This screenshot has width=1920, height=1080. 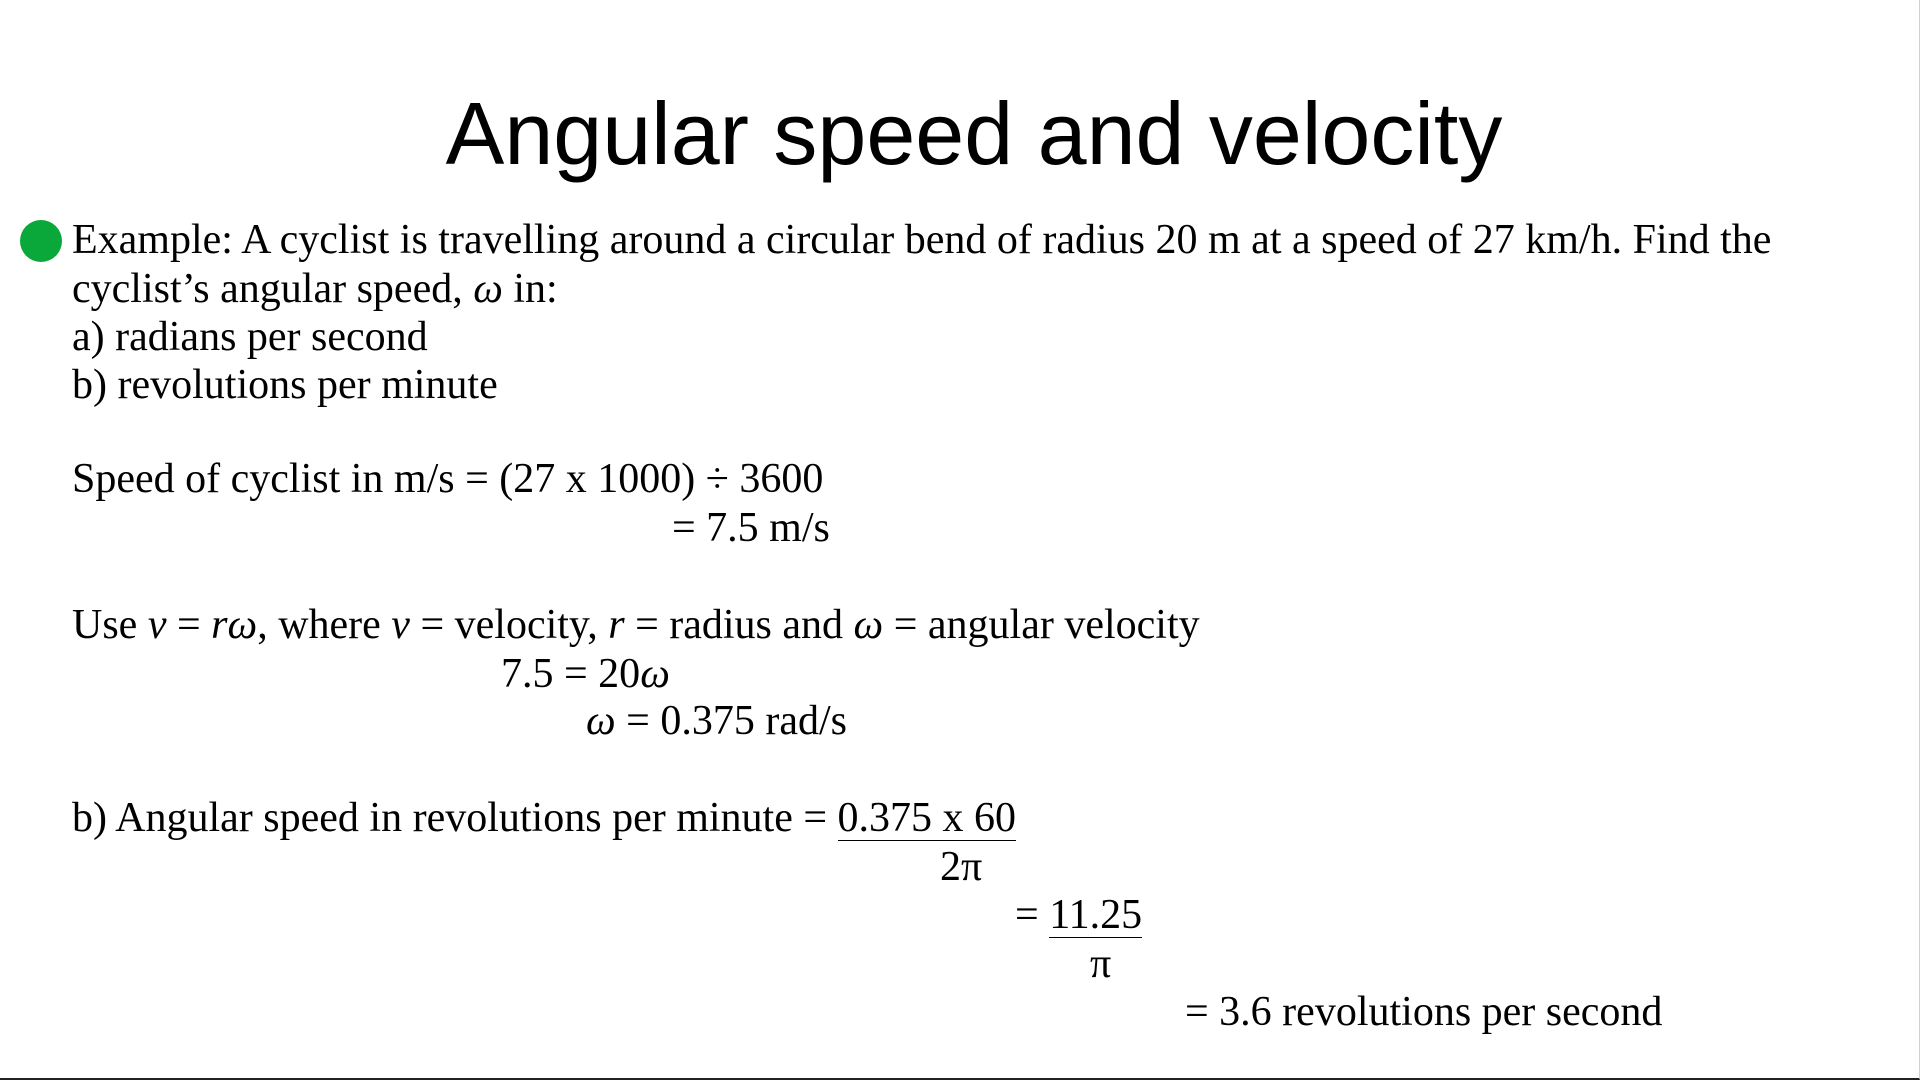 What do you see at coordinates (616, 625) in the screenshot?
I see `formula-r-2: r` at bounding box center [616, 625].